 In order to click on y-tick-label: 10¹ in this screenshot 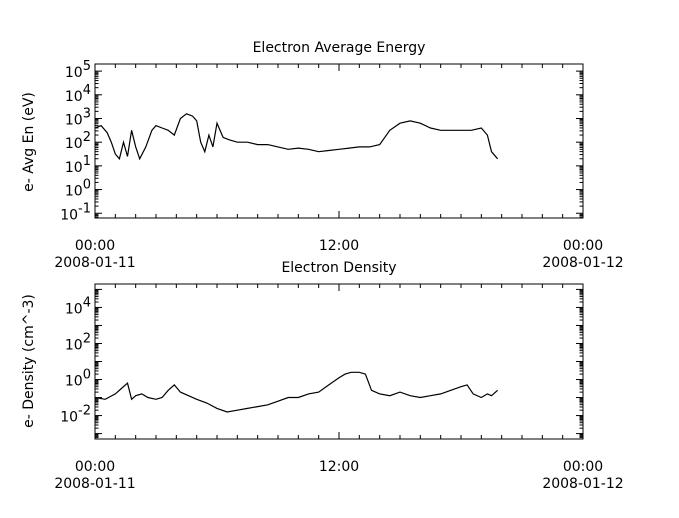, I will do `click(78, 165)`.